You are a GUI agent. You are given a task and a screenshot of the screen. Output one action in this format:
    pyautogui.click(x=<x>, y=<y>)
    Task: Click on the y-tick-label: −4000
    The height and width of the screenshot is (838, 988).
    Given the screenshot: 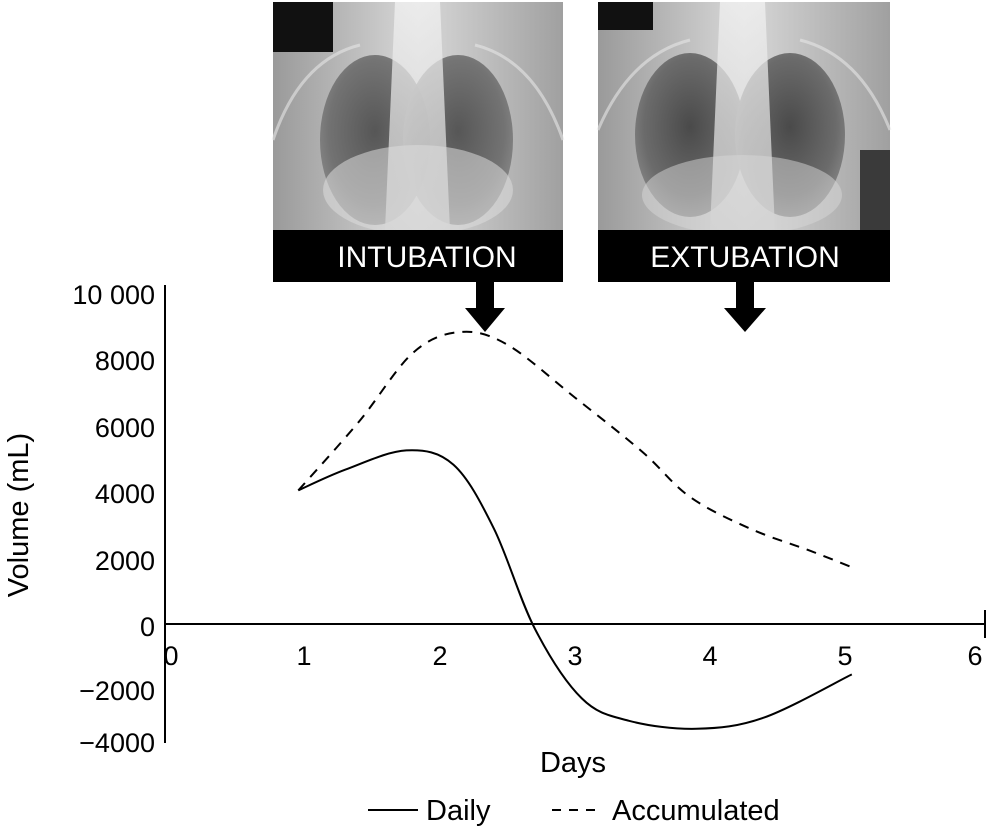 What is the action you would take?
    pyautogui.click(x=117, y=743)
    